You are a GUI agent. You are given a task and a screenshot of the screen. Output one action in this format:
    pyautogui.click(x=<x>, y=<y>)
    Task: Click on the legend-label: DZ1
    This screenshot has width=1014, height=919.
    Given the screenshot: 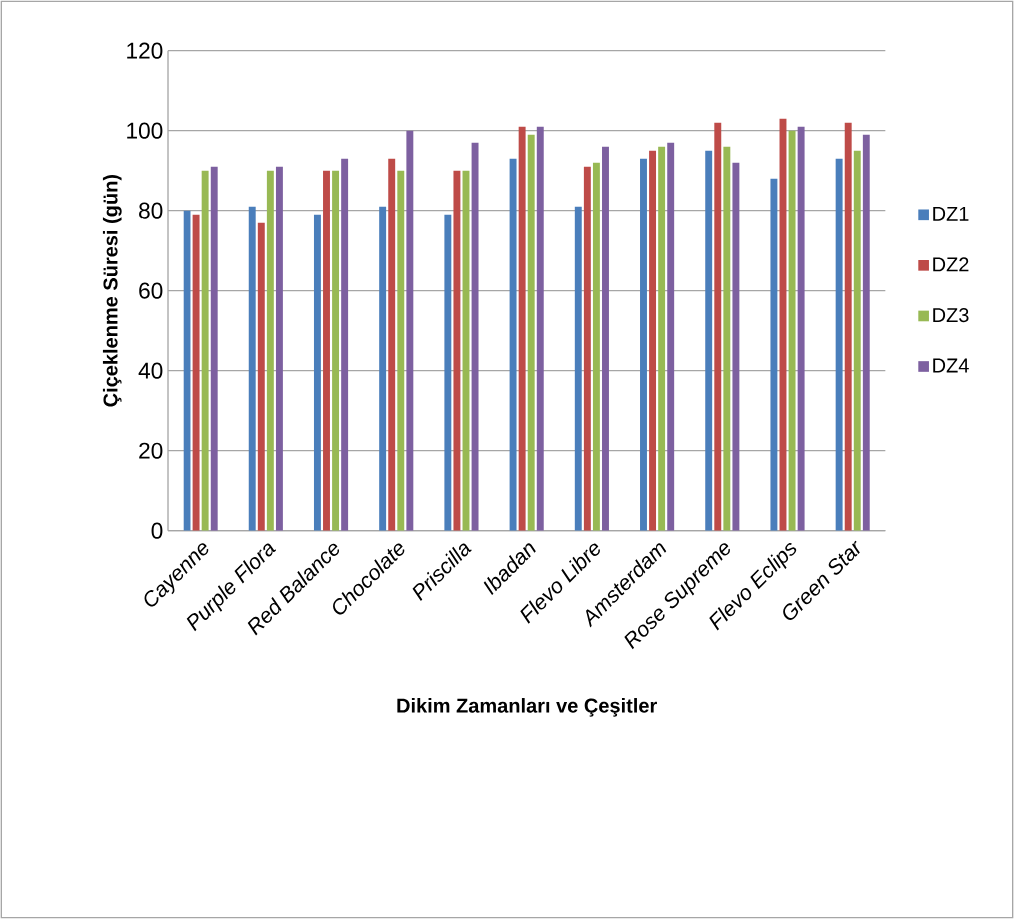 What is the action you would take?
    pyautogui.click(x=951, y=213)
    